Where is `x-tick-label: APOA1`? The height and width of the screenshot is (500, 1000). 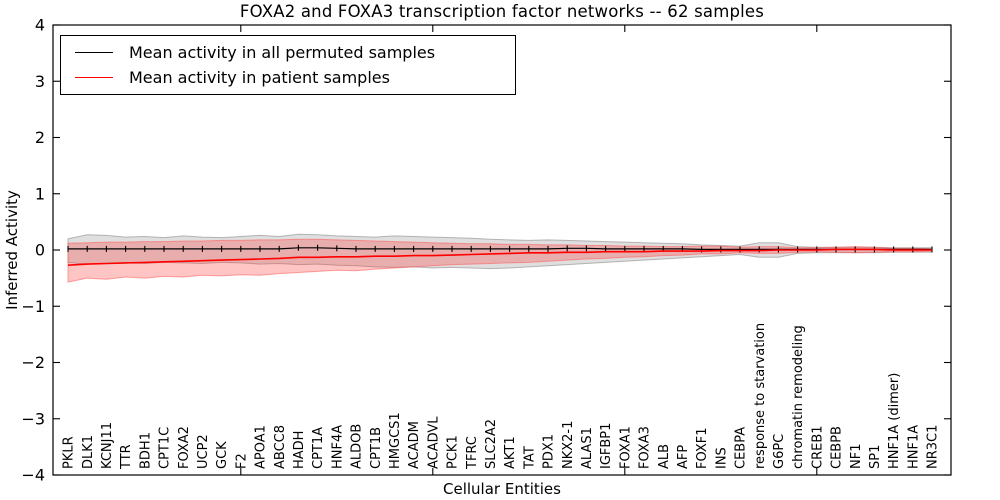 x-tick-label: APOA1 is located at coordinates (261, 447).